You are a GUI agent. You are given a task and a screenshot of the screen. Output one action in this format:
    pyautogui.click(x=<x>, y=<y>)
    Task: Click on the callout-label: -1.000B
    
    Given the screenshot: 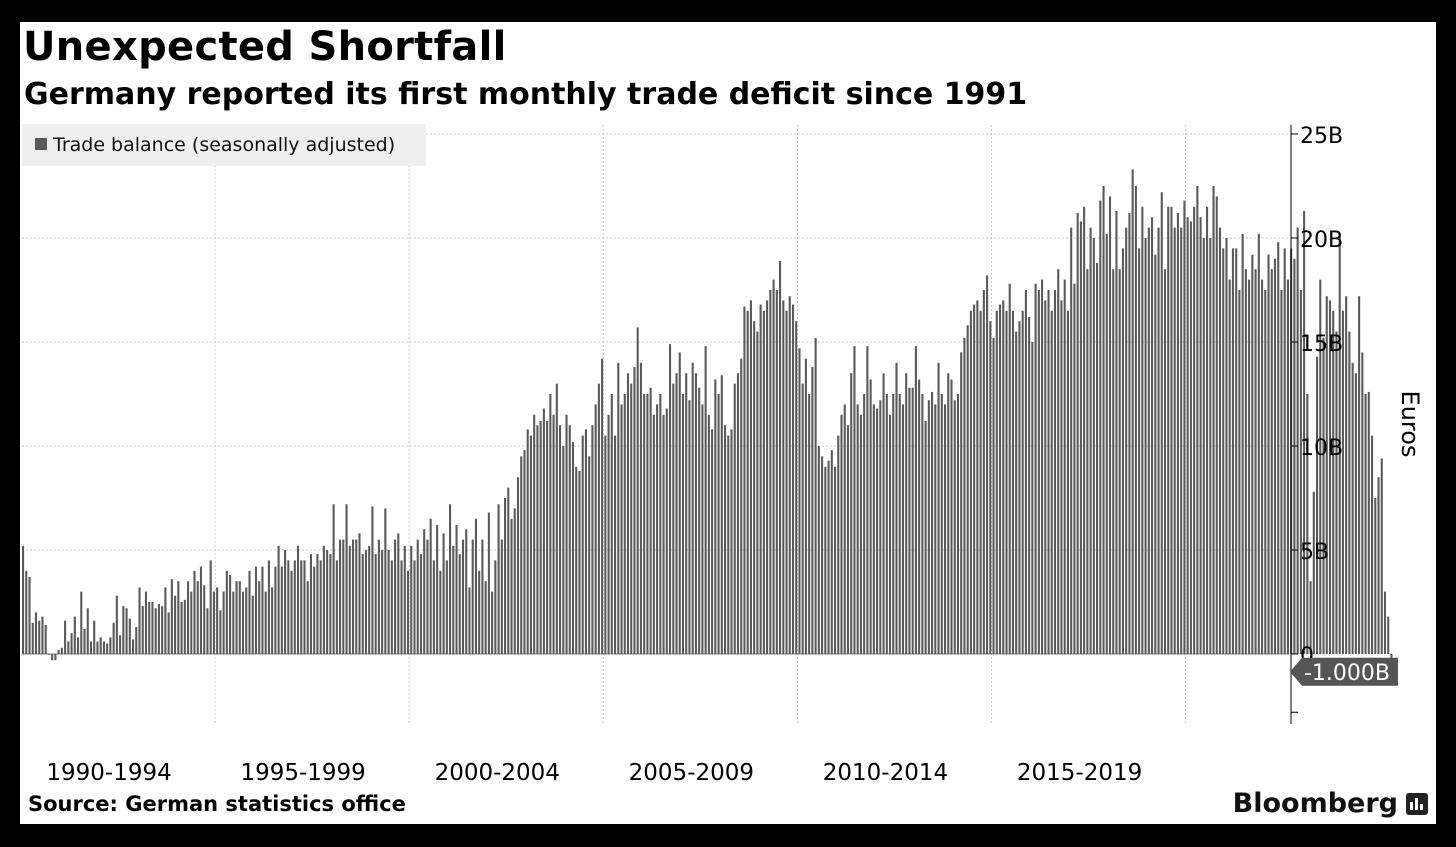 What is the action you would take?
    pyautogui.click(x=1347, y=673)
    